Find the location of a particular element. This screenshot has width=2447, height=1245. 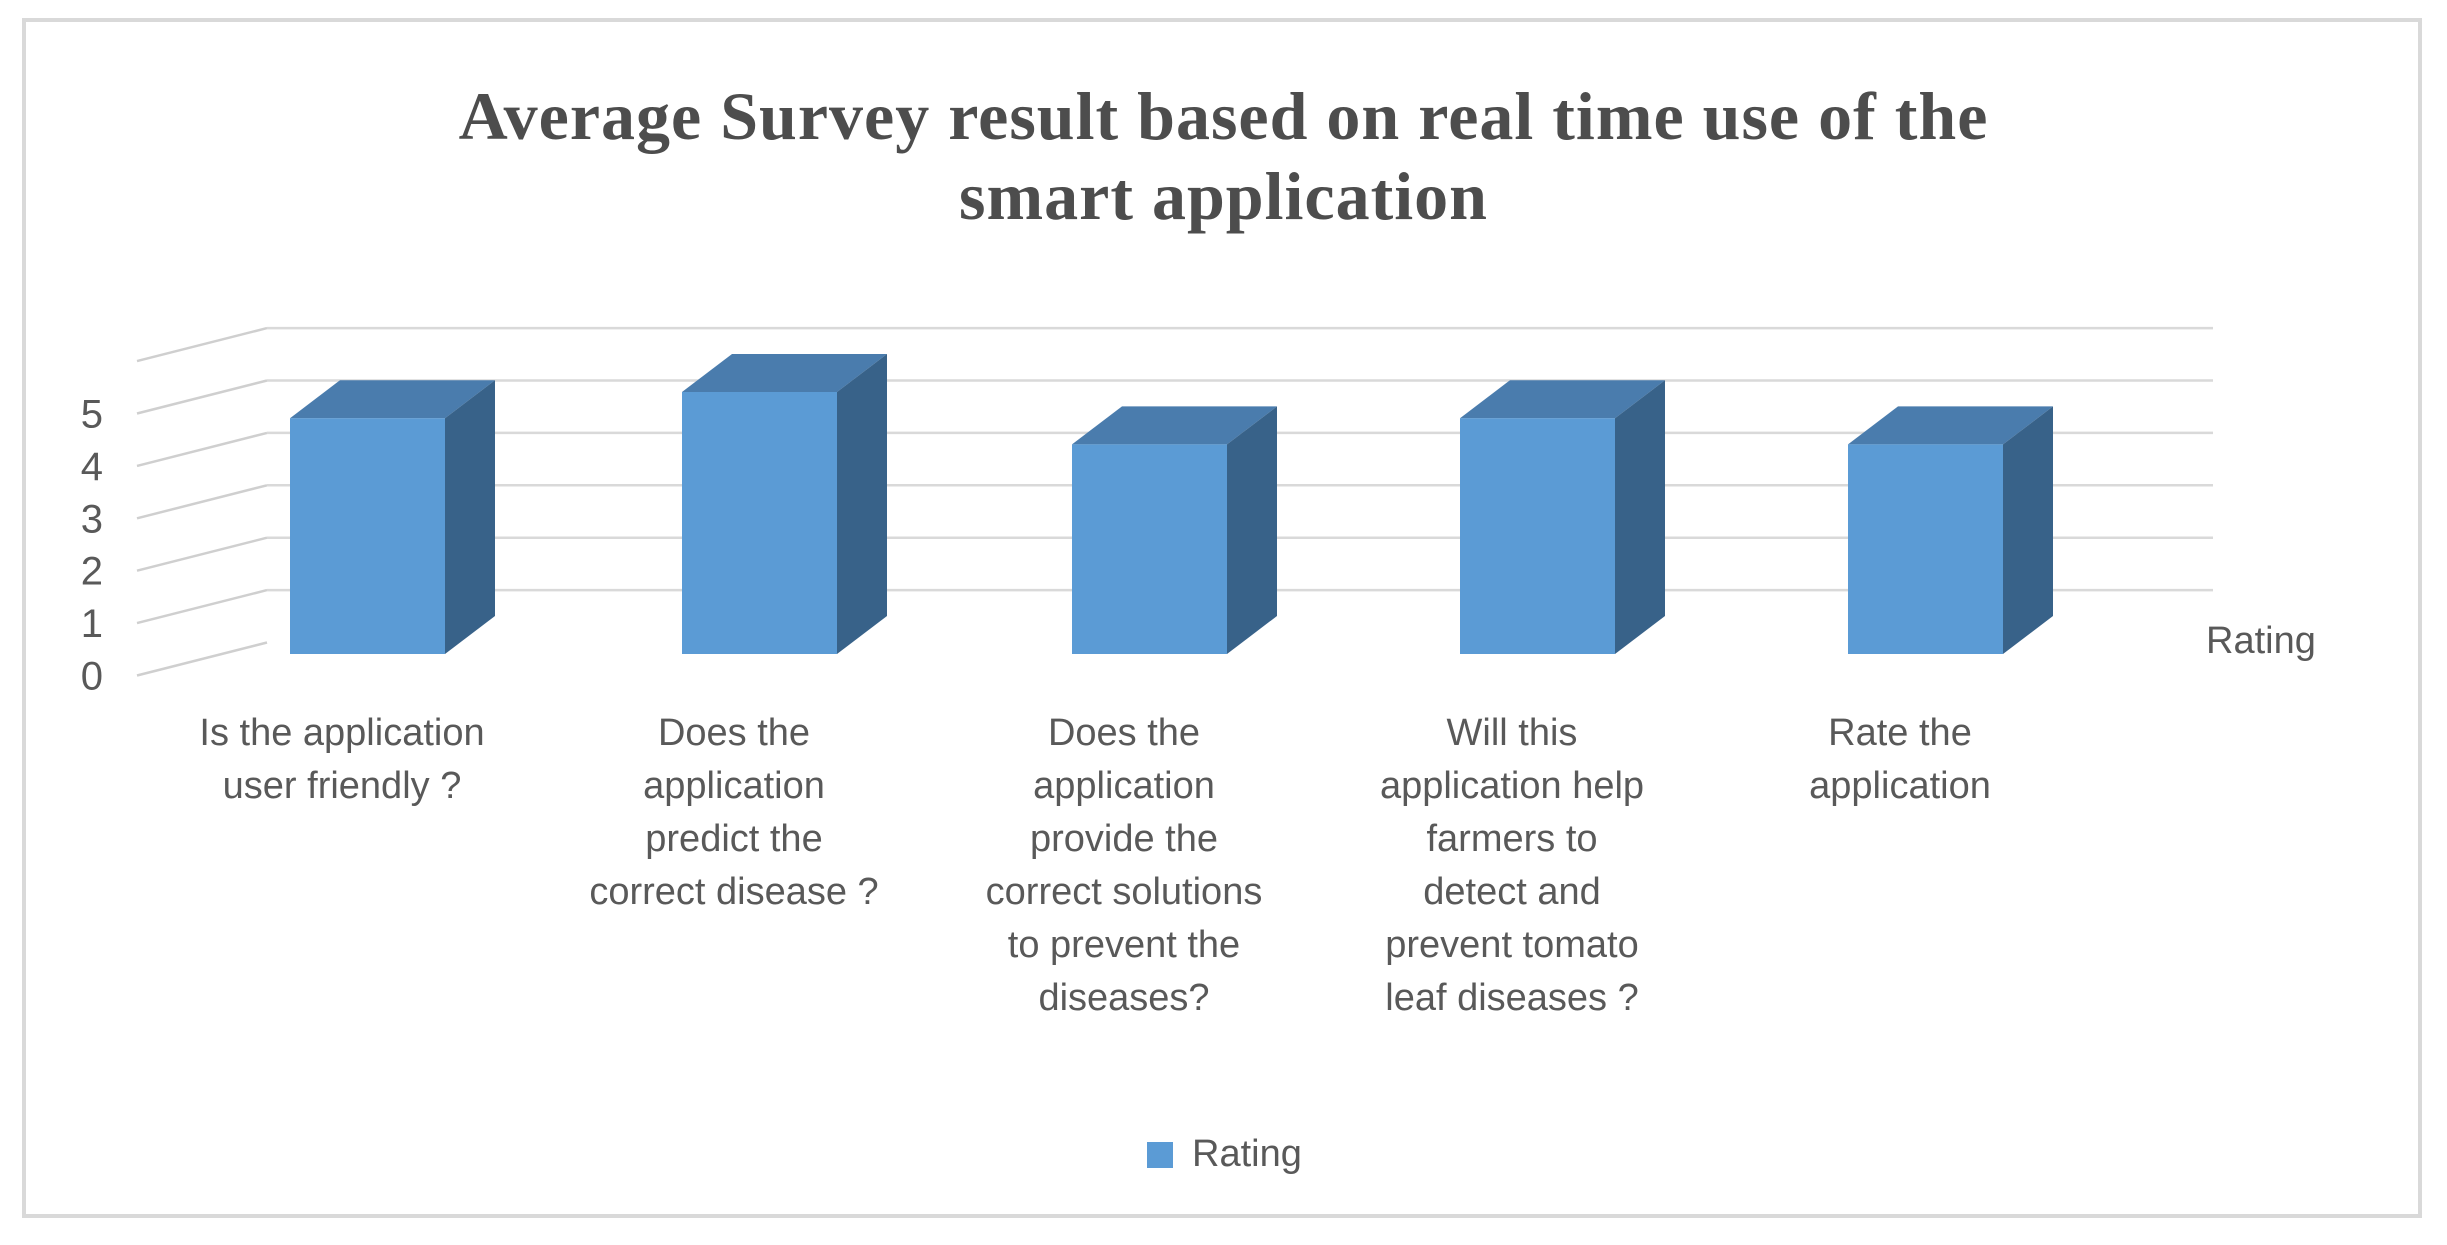

chart-title-line2: smart application is located at coordinates (1223, 196).